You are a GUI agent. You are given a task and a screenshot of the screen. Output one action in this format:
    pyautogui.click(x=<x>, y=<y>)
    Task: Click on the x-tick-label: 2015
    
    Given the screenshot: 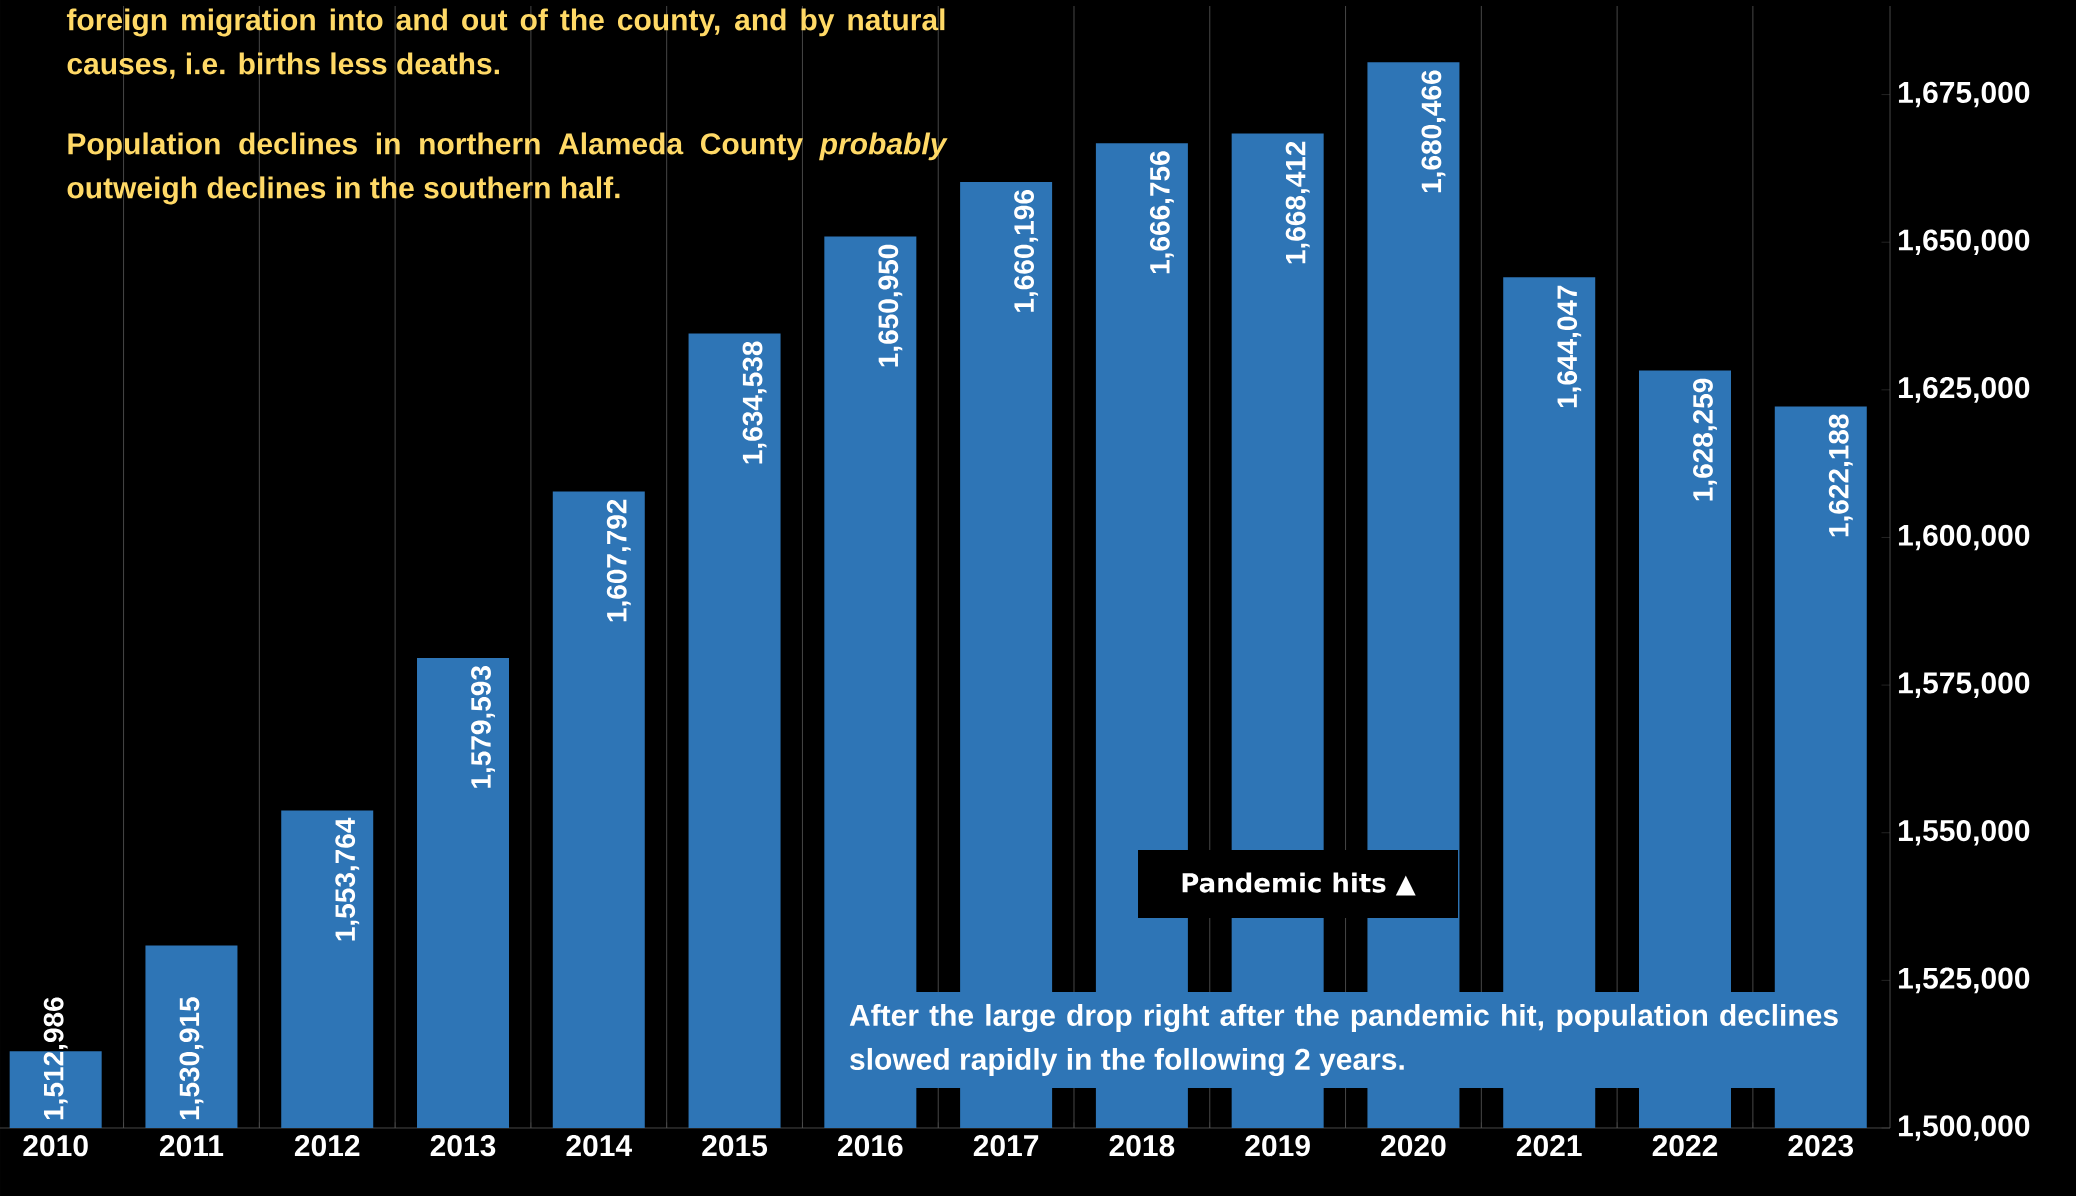 What is the action you would take?
    pyautogui.click(x=735, y=1146)
    